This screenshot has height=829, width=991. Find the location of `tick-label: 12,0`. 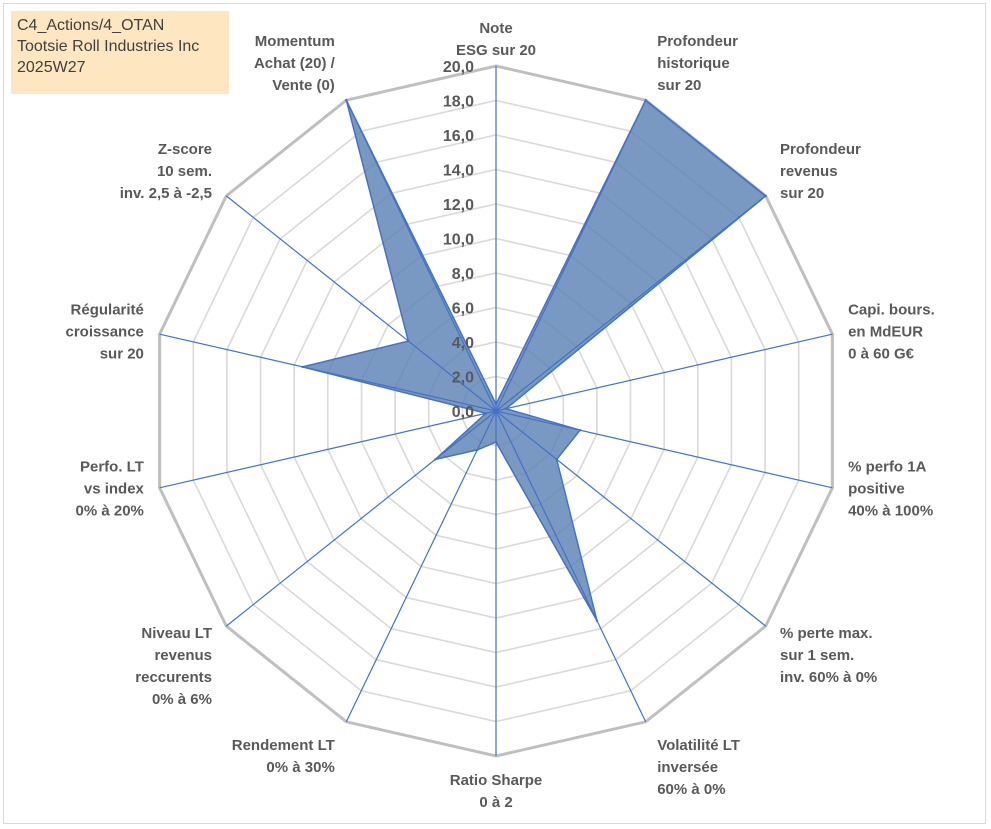

tick-label: 12,0 is located at coordinates (458, 205).